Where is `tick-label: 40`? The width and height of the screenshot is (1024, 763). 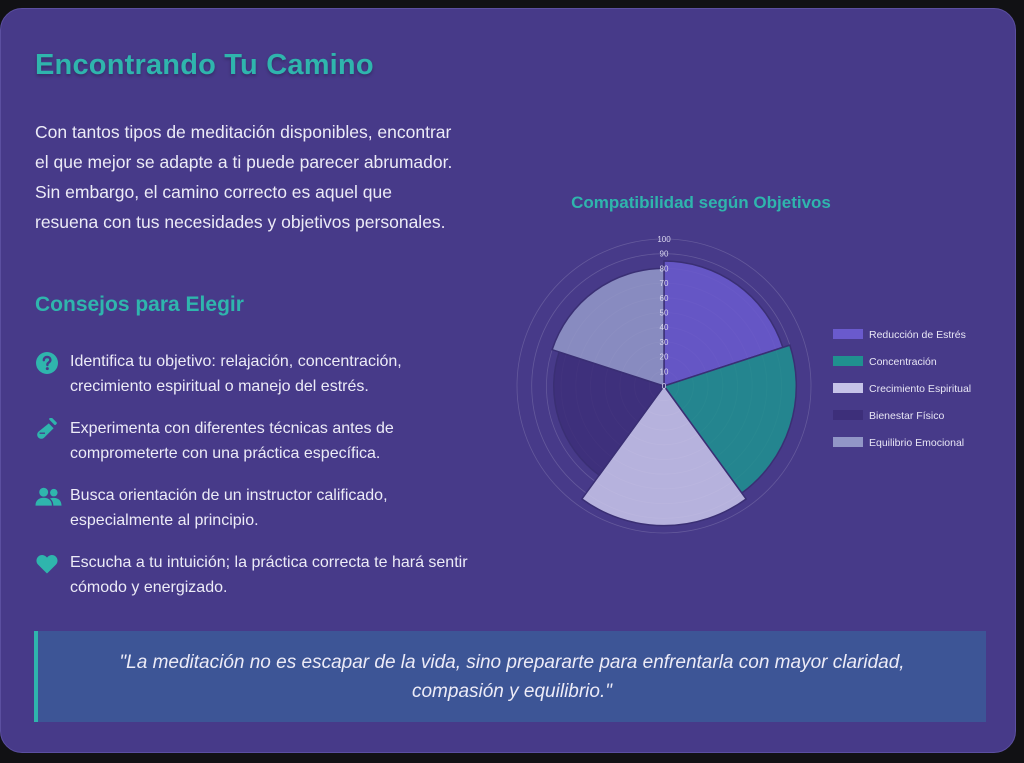
tick-label: 40 is located at coordinates (664, 327).